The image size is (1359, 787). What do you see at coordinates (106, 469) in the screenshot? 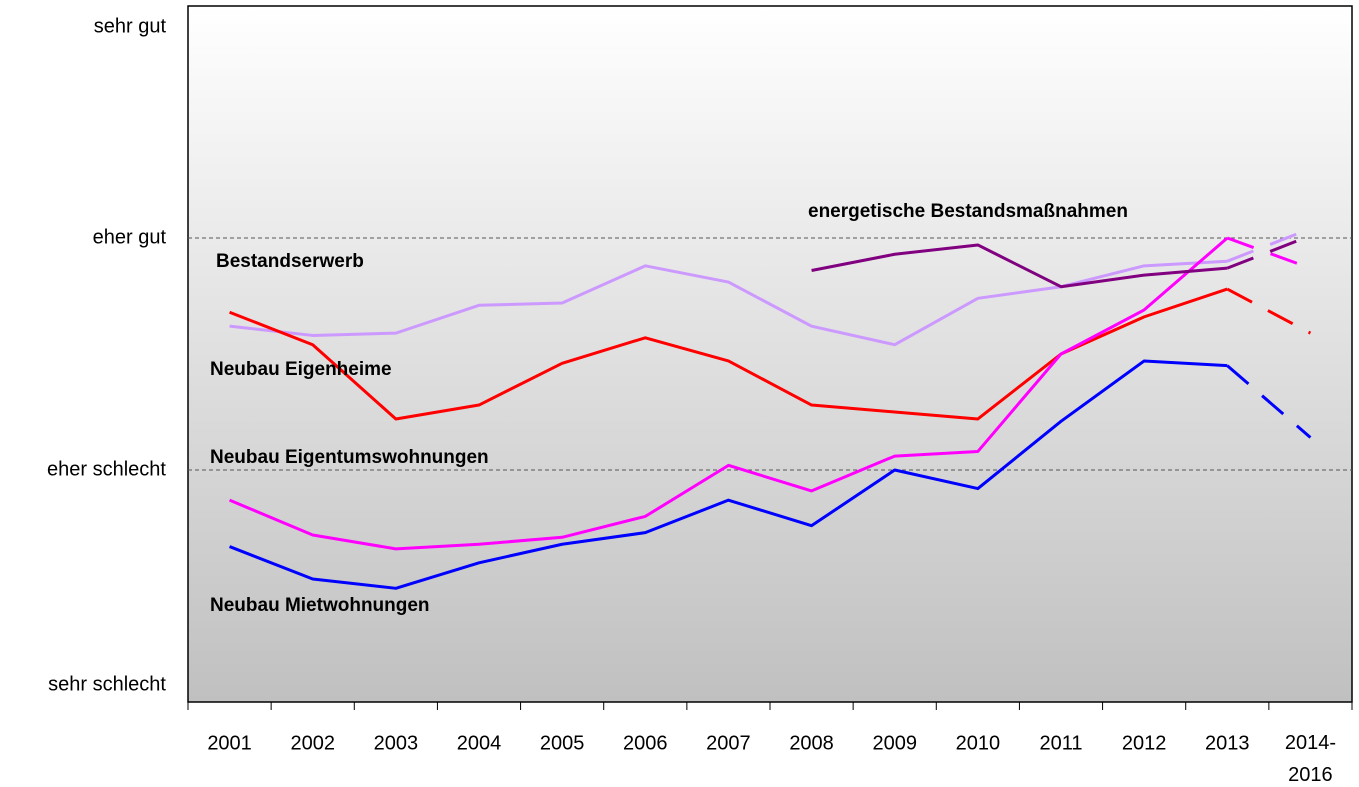
I see `y-tick-label: eher schlecht` at bounding box center [106, 469].